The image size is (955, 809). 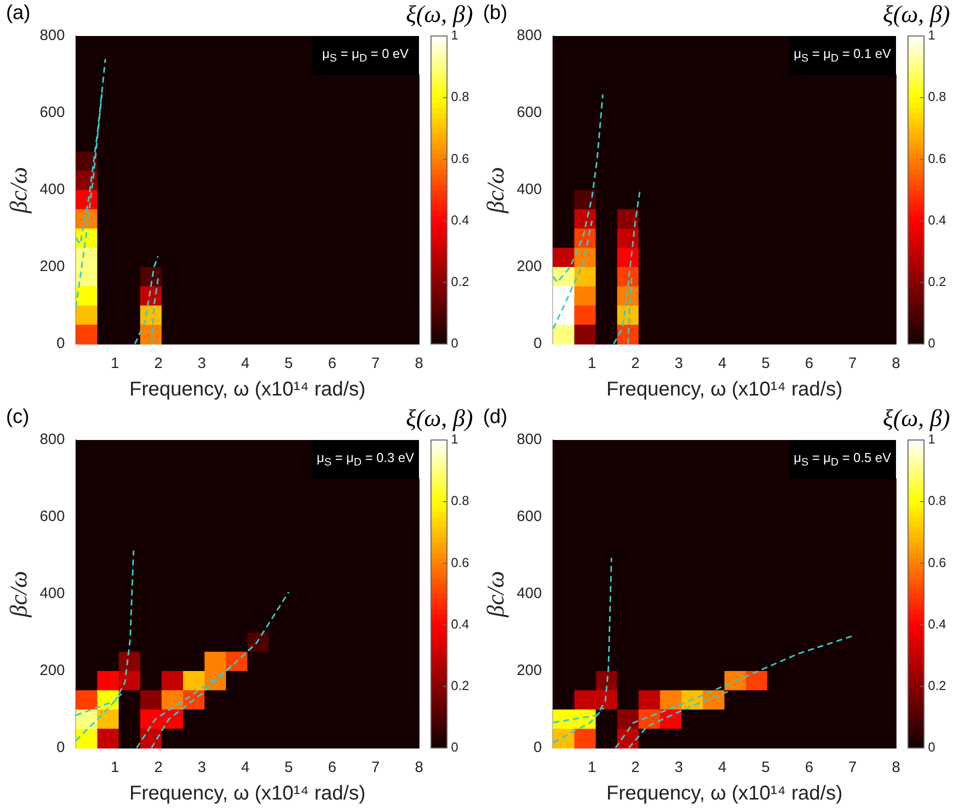 I want to click on text: (c), so click(x=18, y=417).